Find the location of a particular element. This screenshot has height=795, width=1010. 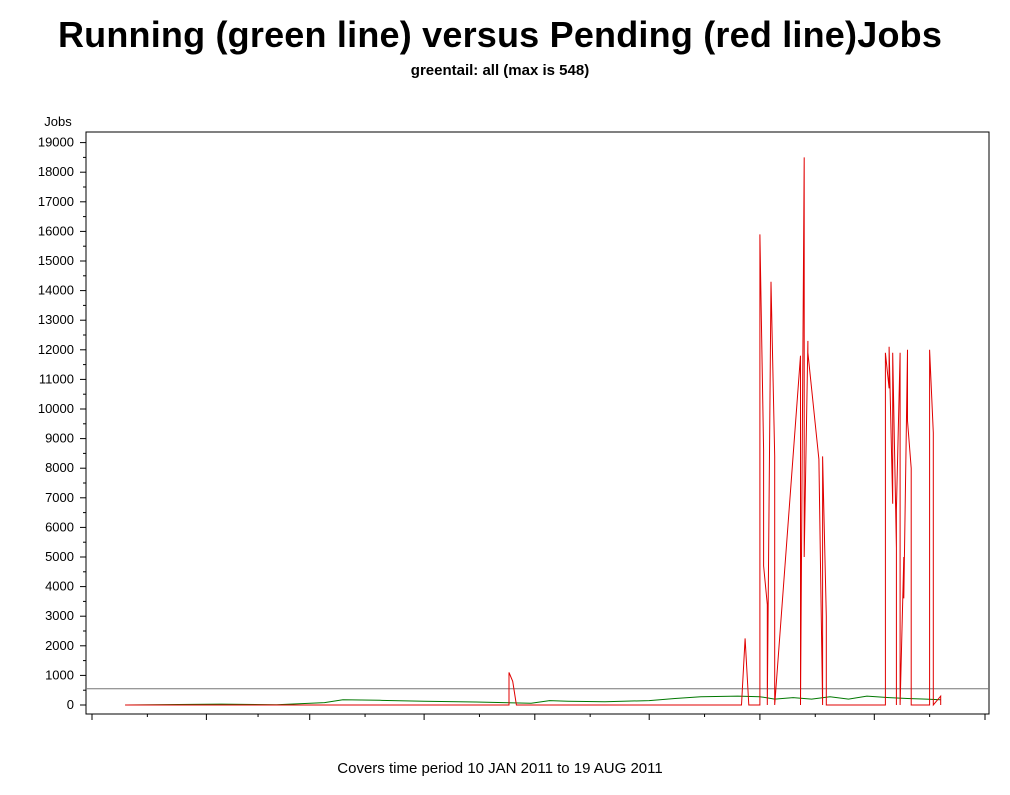

y-tick-label: 5000 is located at coordinates (59, 556).